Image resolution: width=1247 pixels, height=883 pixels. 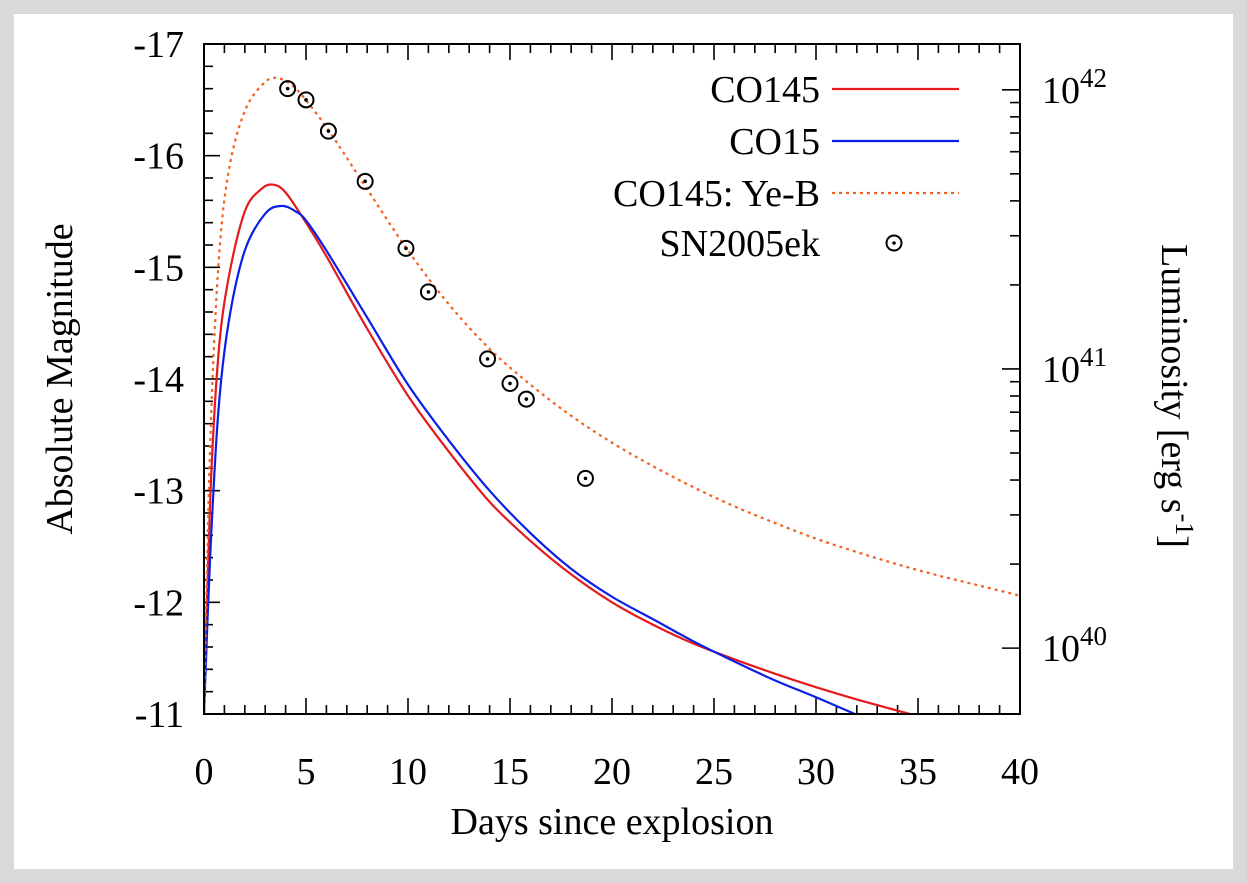 What do you see at coordinates (306, 772) in the screenshot?
I see `x-tick-label: 5` at bounding box center [306, 772].